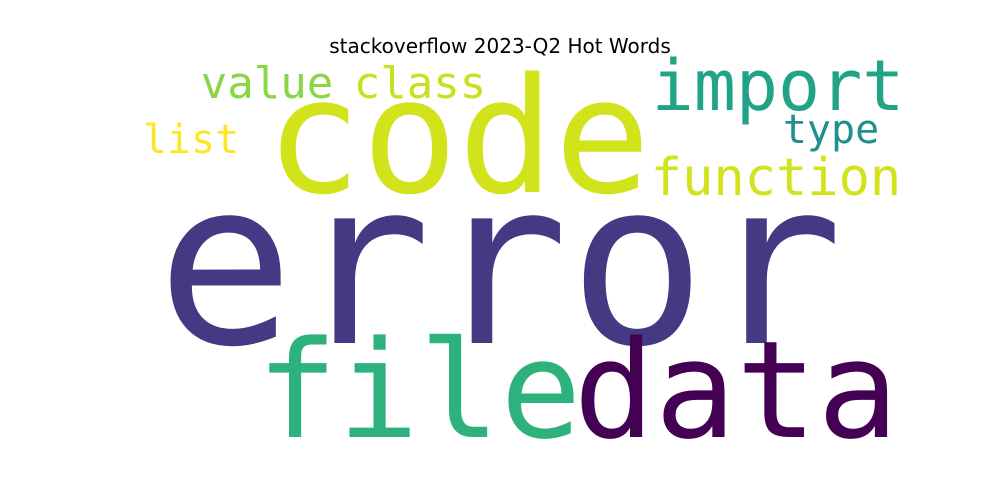 The width and height of the screenshot is (1000, 500). What do you see at coordinates (735, 390) in the screenshot?
I see `word-data: data` at bounding box center [735, 390].